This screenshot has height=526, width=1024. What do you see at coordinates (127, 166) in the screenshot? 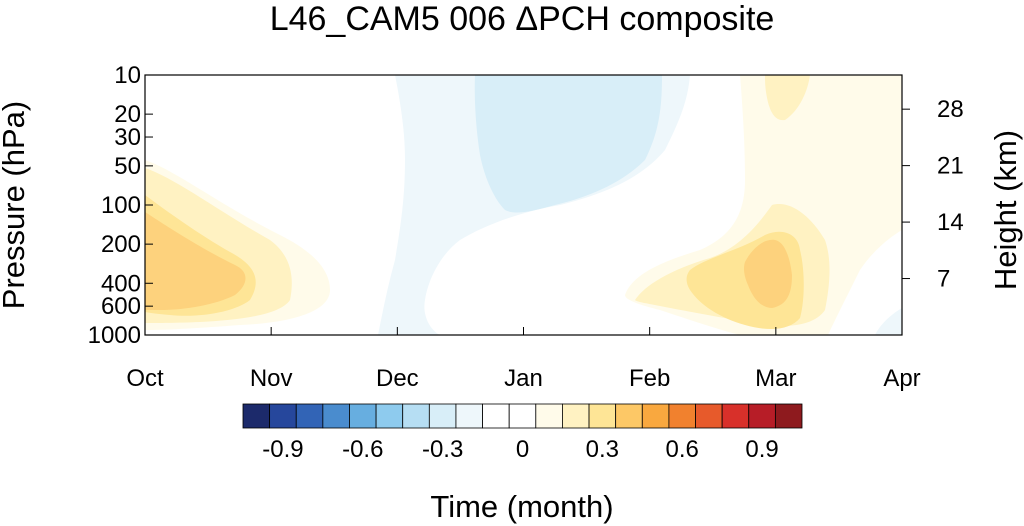
I see `y-tick-label: 50` at bounding box center [127, 166].